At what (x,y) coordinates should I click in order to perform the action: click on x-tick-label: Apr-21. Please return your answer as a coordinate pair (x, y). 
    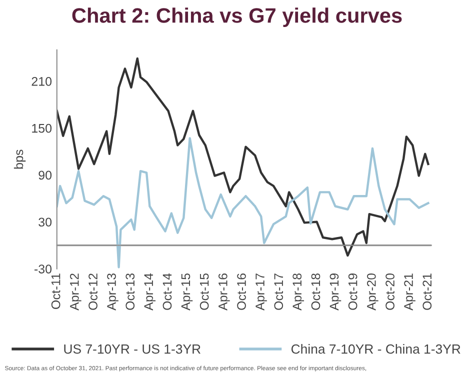
    Looking at the image, I should click on (410, 292).